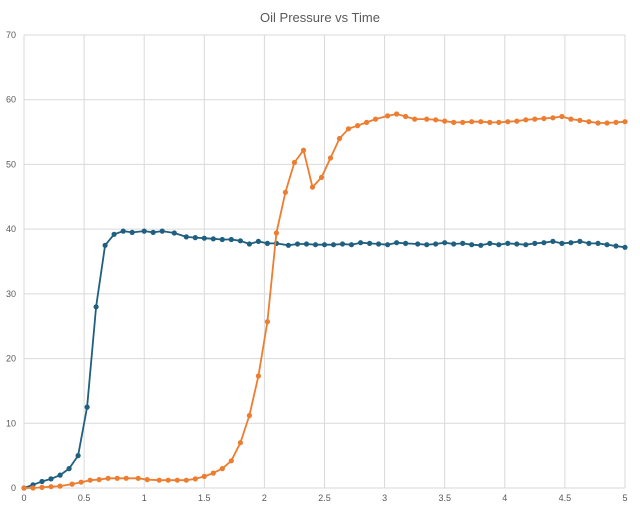  What do you see at coordinates (264, 498) in the screenshot?
I see `x-tick-label: 2` at bounding box center [264, 498].